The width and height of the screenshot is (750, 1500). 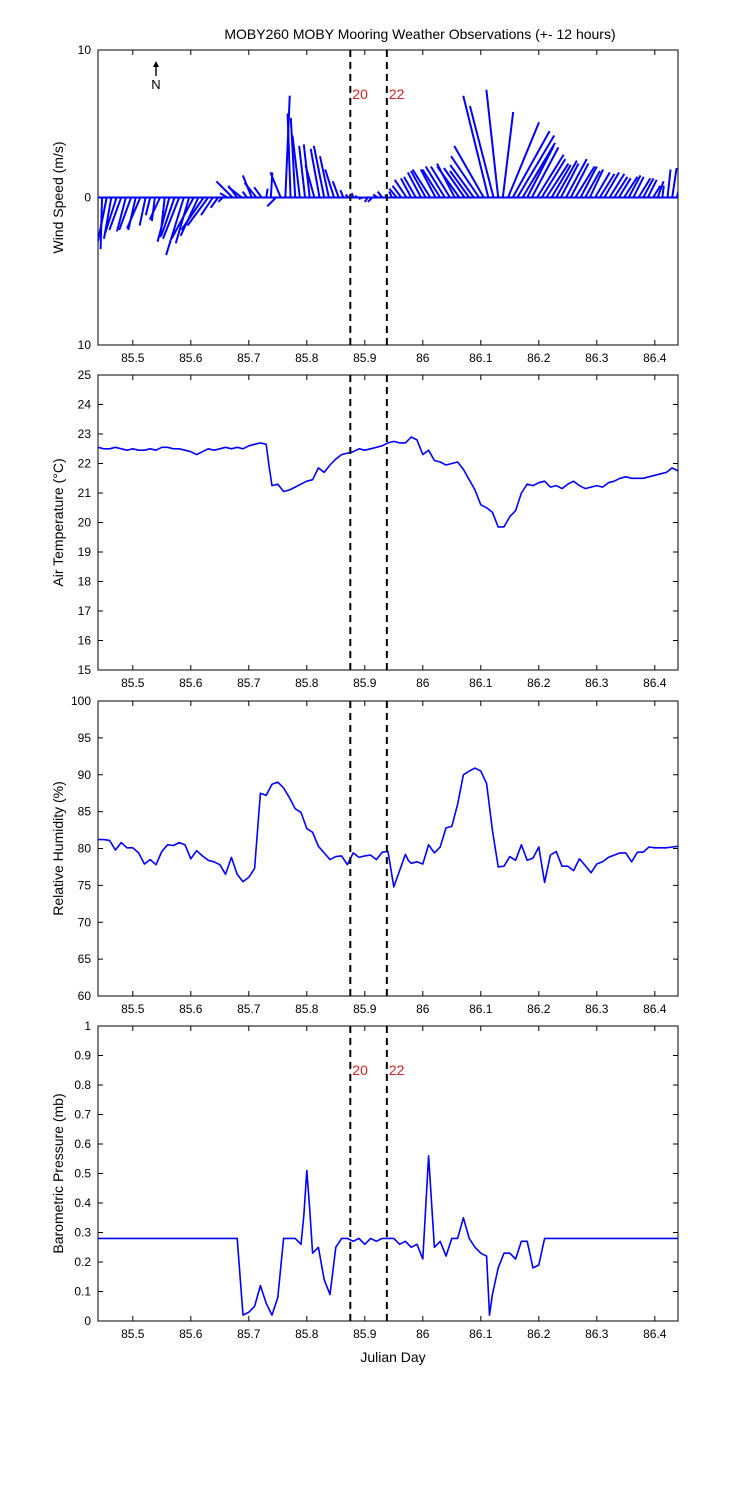 I want to click on north-arrowhead-icon, so click(x=156, y=64).